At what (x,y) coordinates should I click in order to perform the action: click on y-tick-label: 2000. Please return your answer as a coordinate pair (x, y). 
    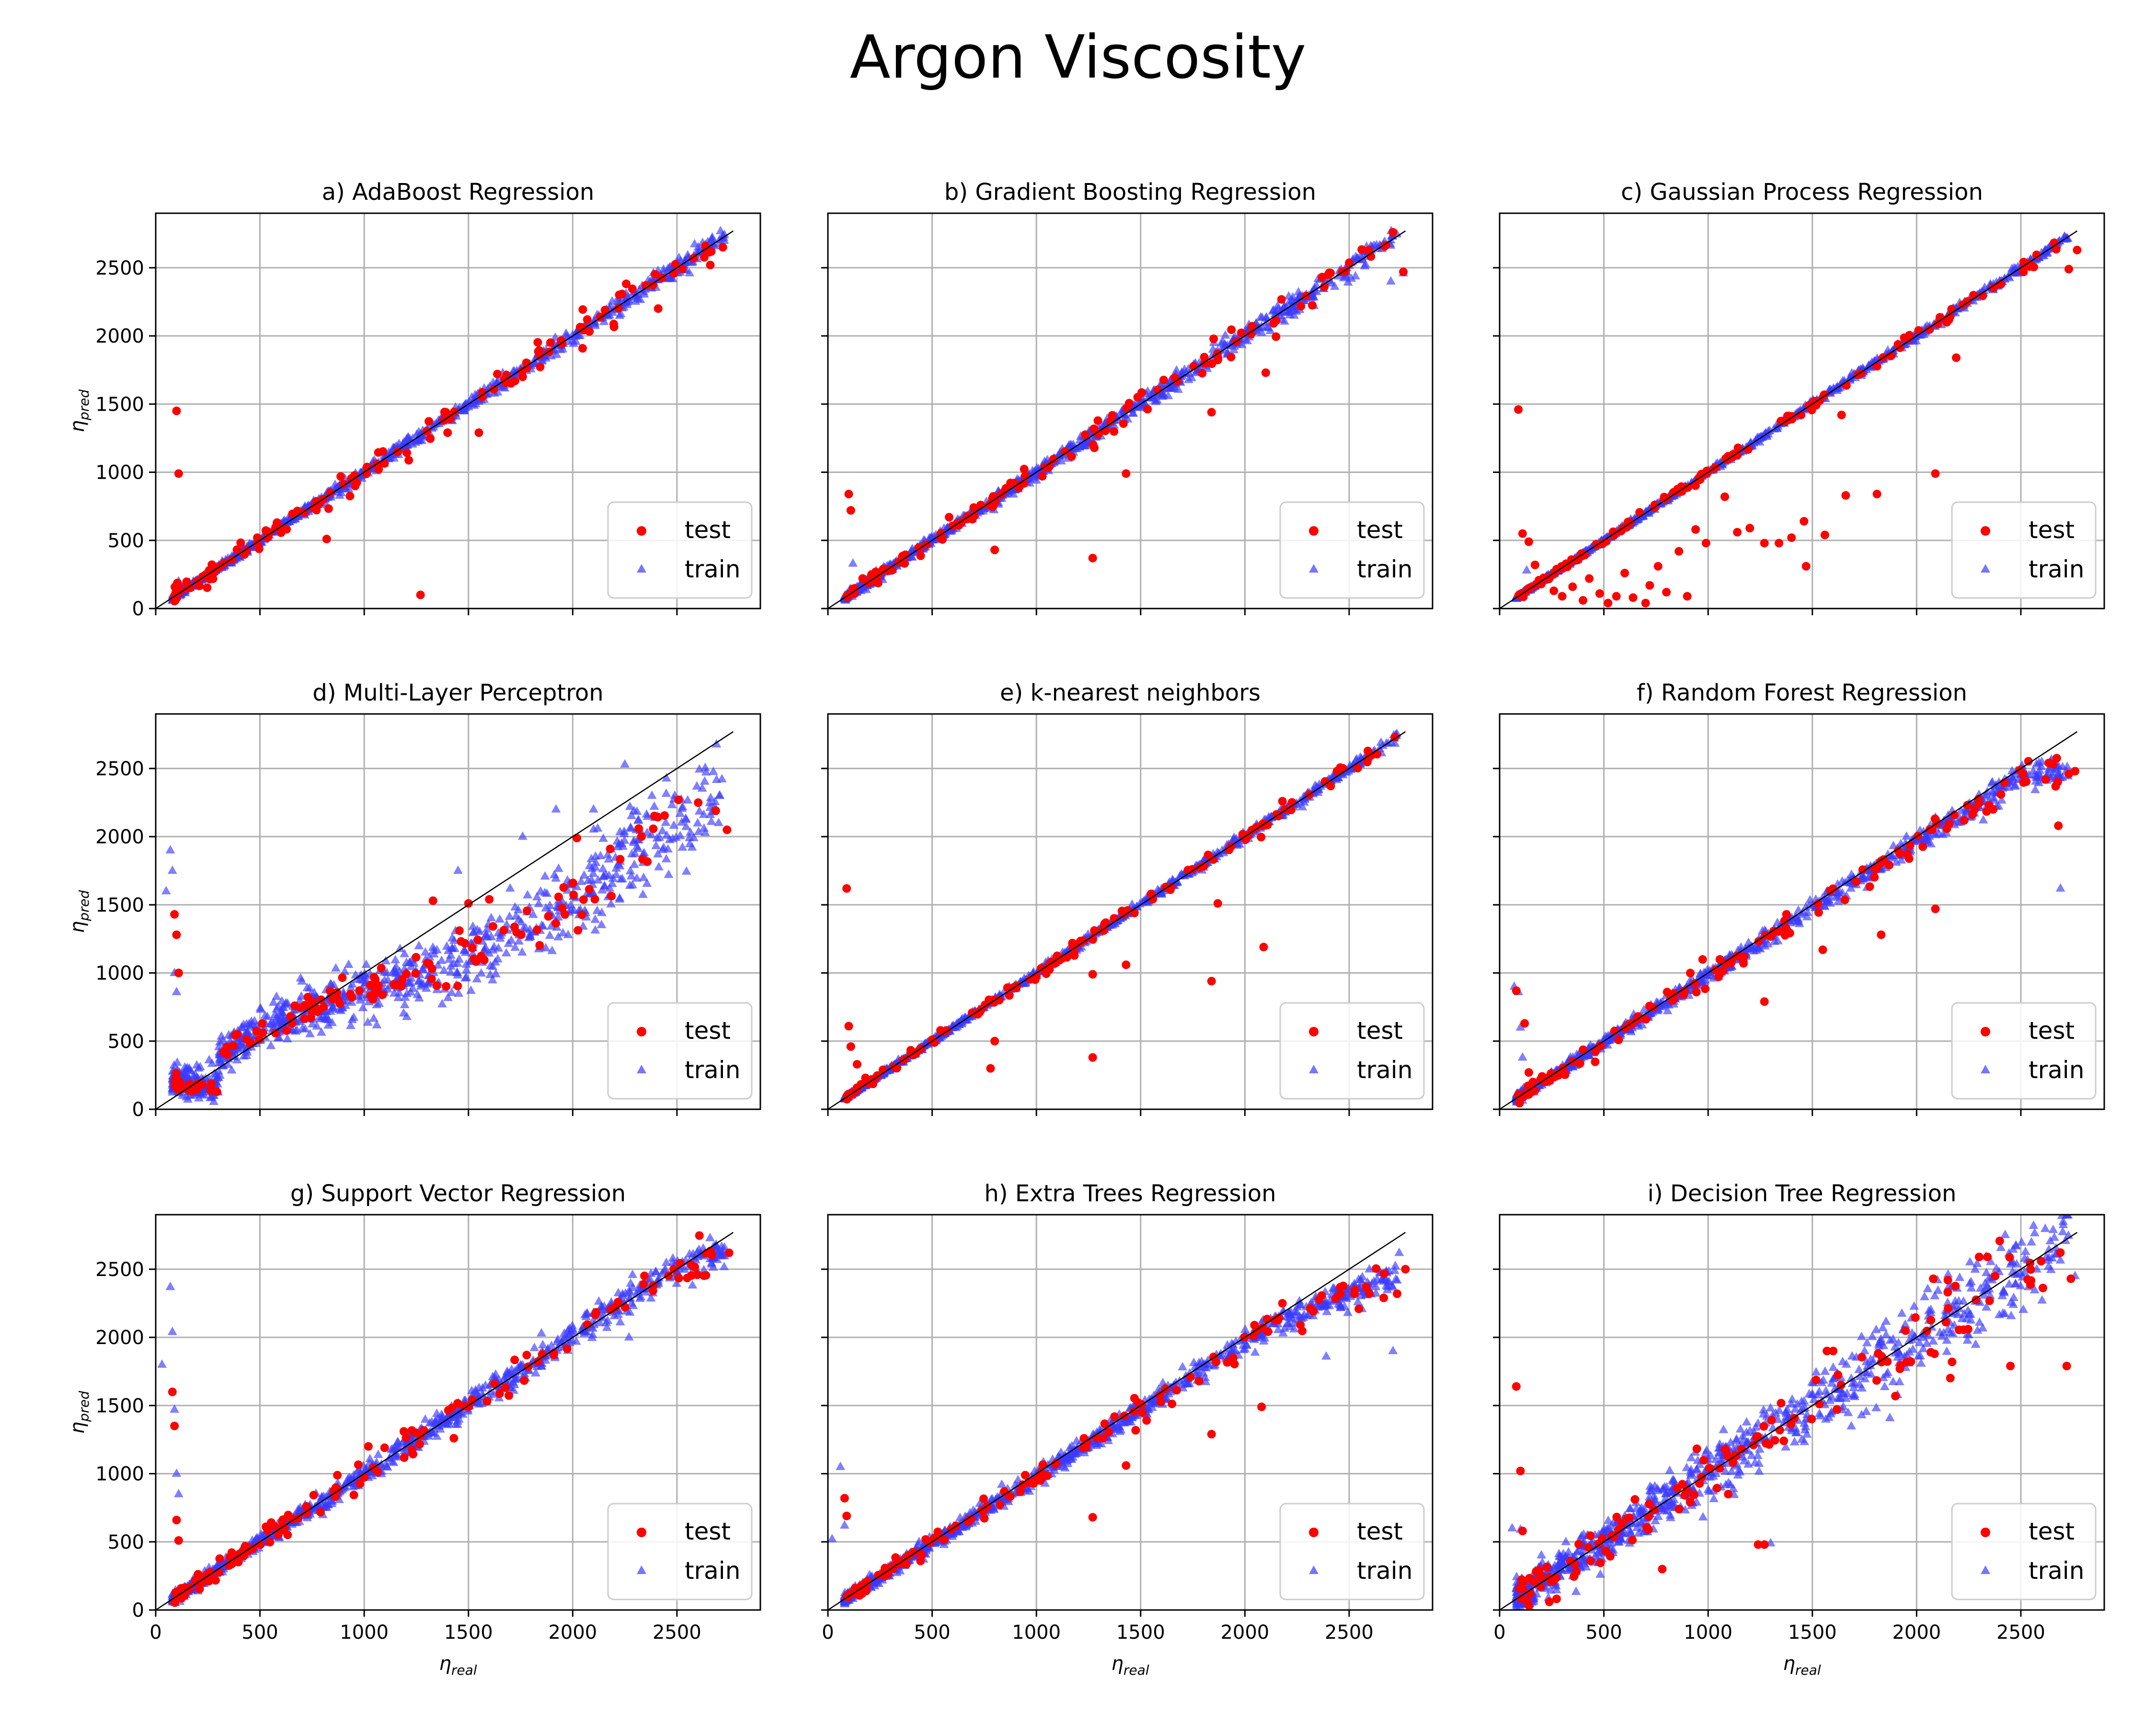
    Looking at the image, I should click on (119, 837).